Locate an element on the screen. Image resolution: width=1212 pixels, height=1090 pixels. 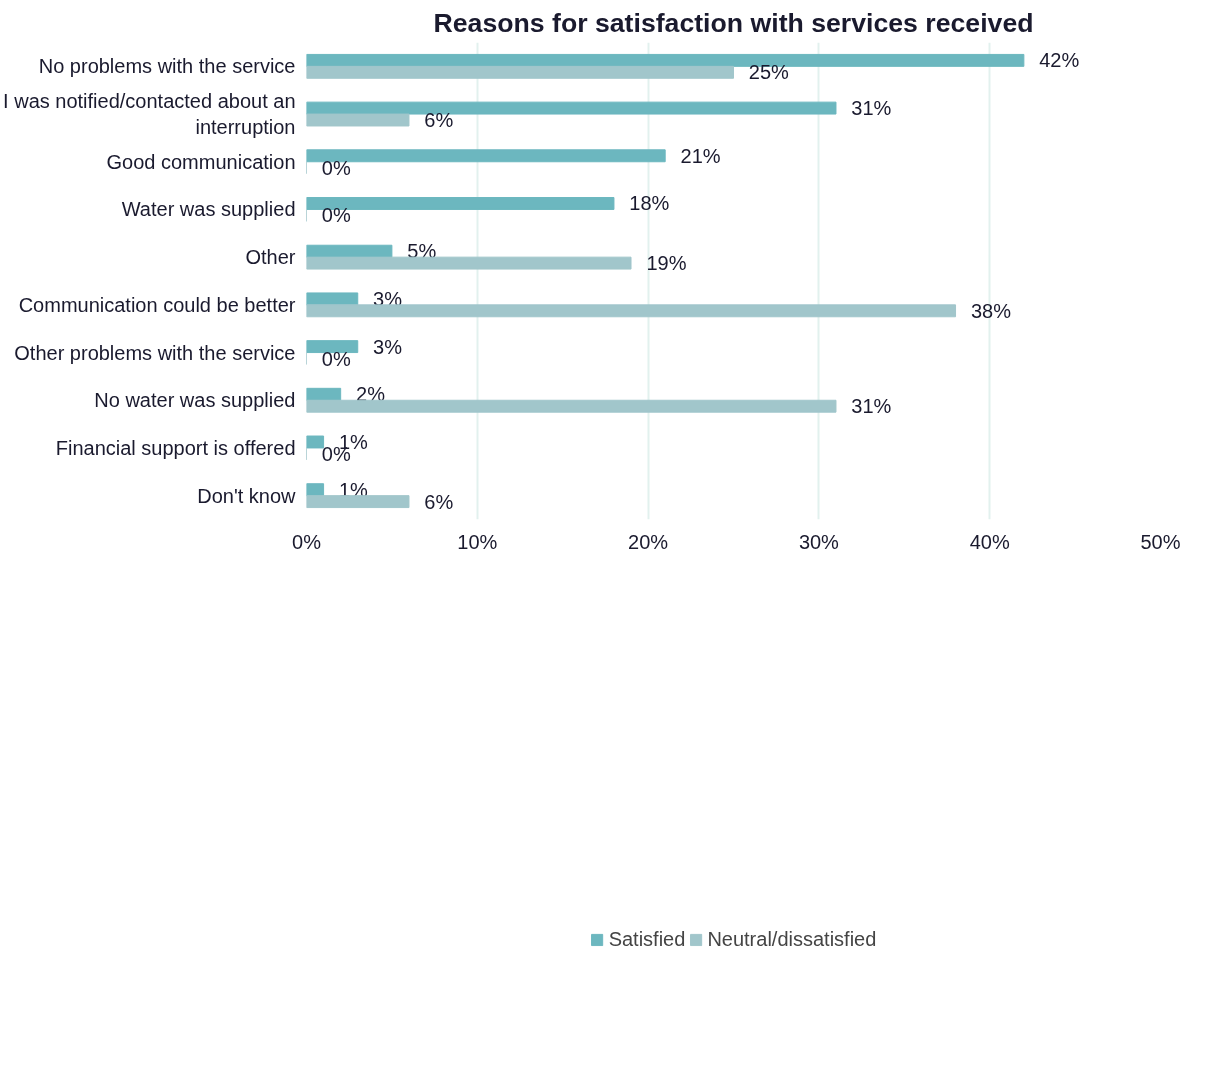
y-tick-label: Other problems with the service is located at coordinates (155, 352).